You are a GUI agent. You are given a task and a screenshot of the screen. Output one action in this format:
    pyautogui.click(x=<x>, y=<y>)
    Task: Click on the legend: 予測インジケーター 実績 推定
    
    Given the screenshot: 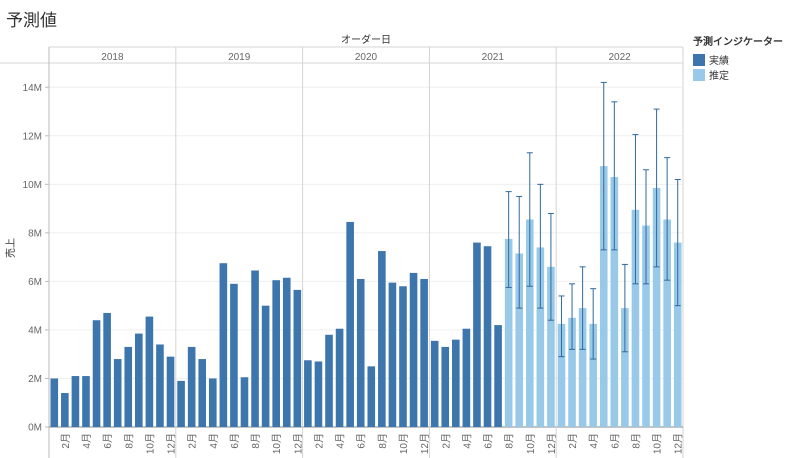 What is the action you would take?
    pyautogui.click(x=738, y=57)
    